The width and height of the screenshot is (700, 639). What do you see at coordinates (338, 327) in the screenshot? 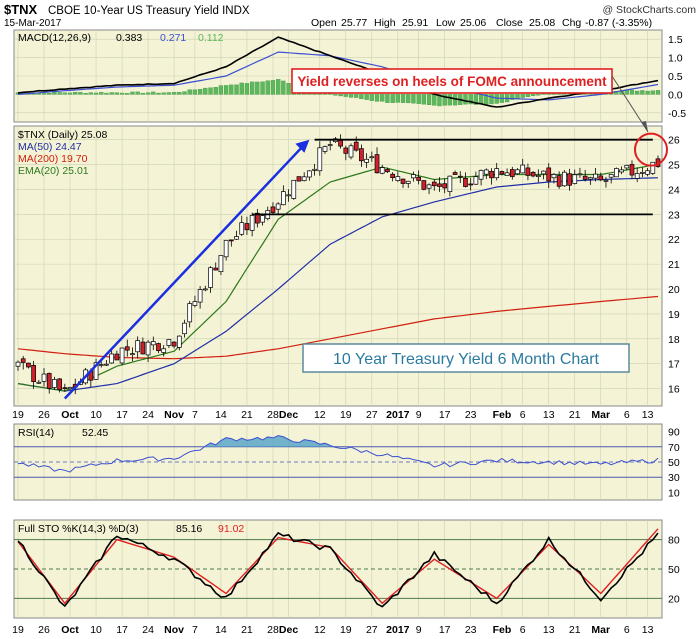
I see `ma200-line` at bounding box center [338, 327].